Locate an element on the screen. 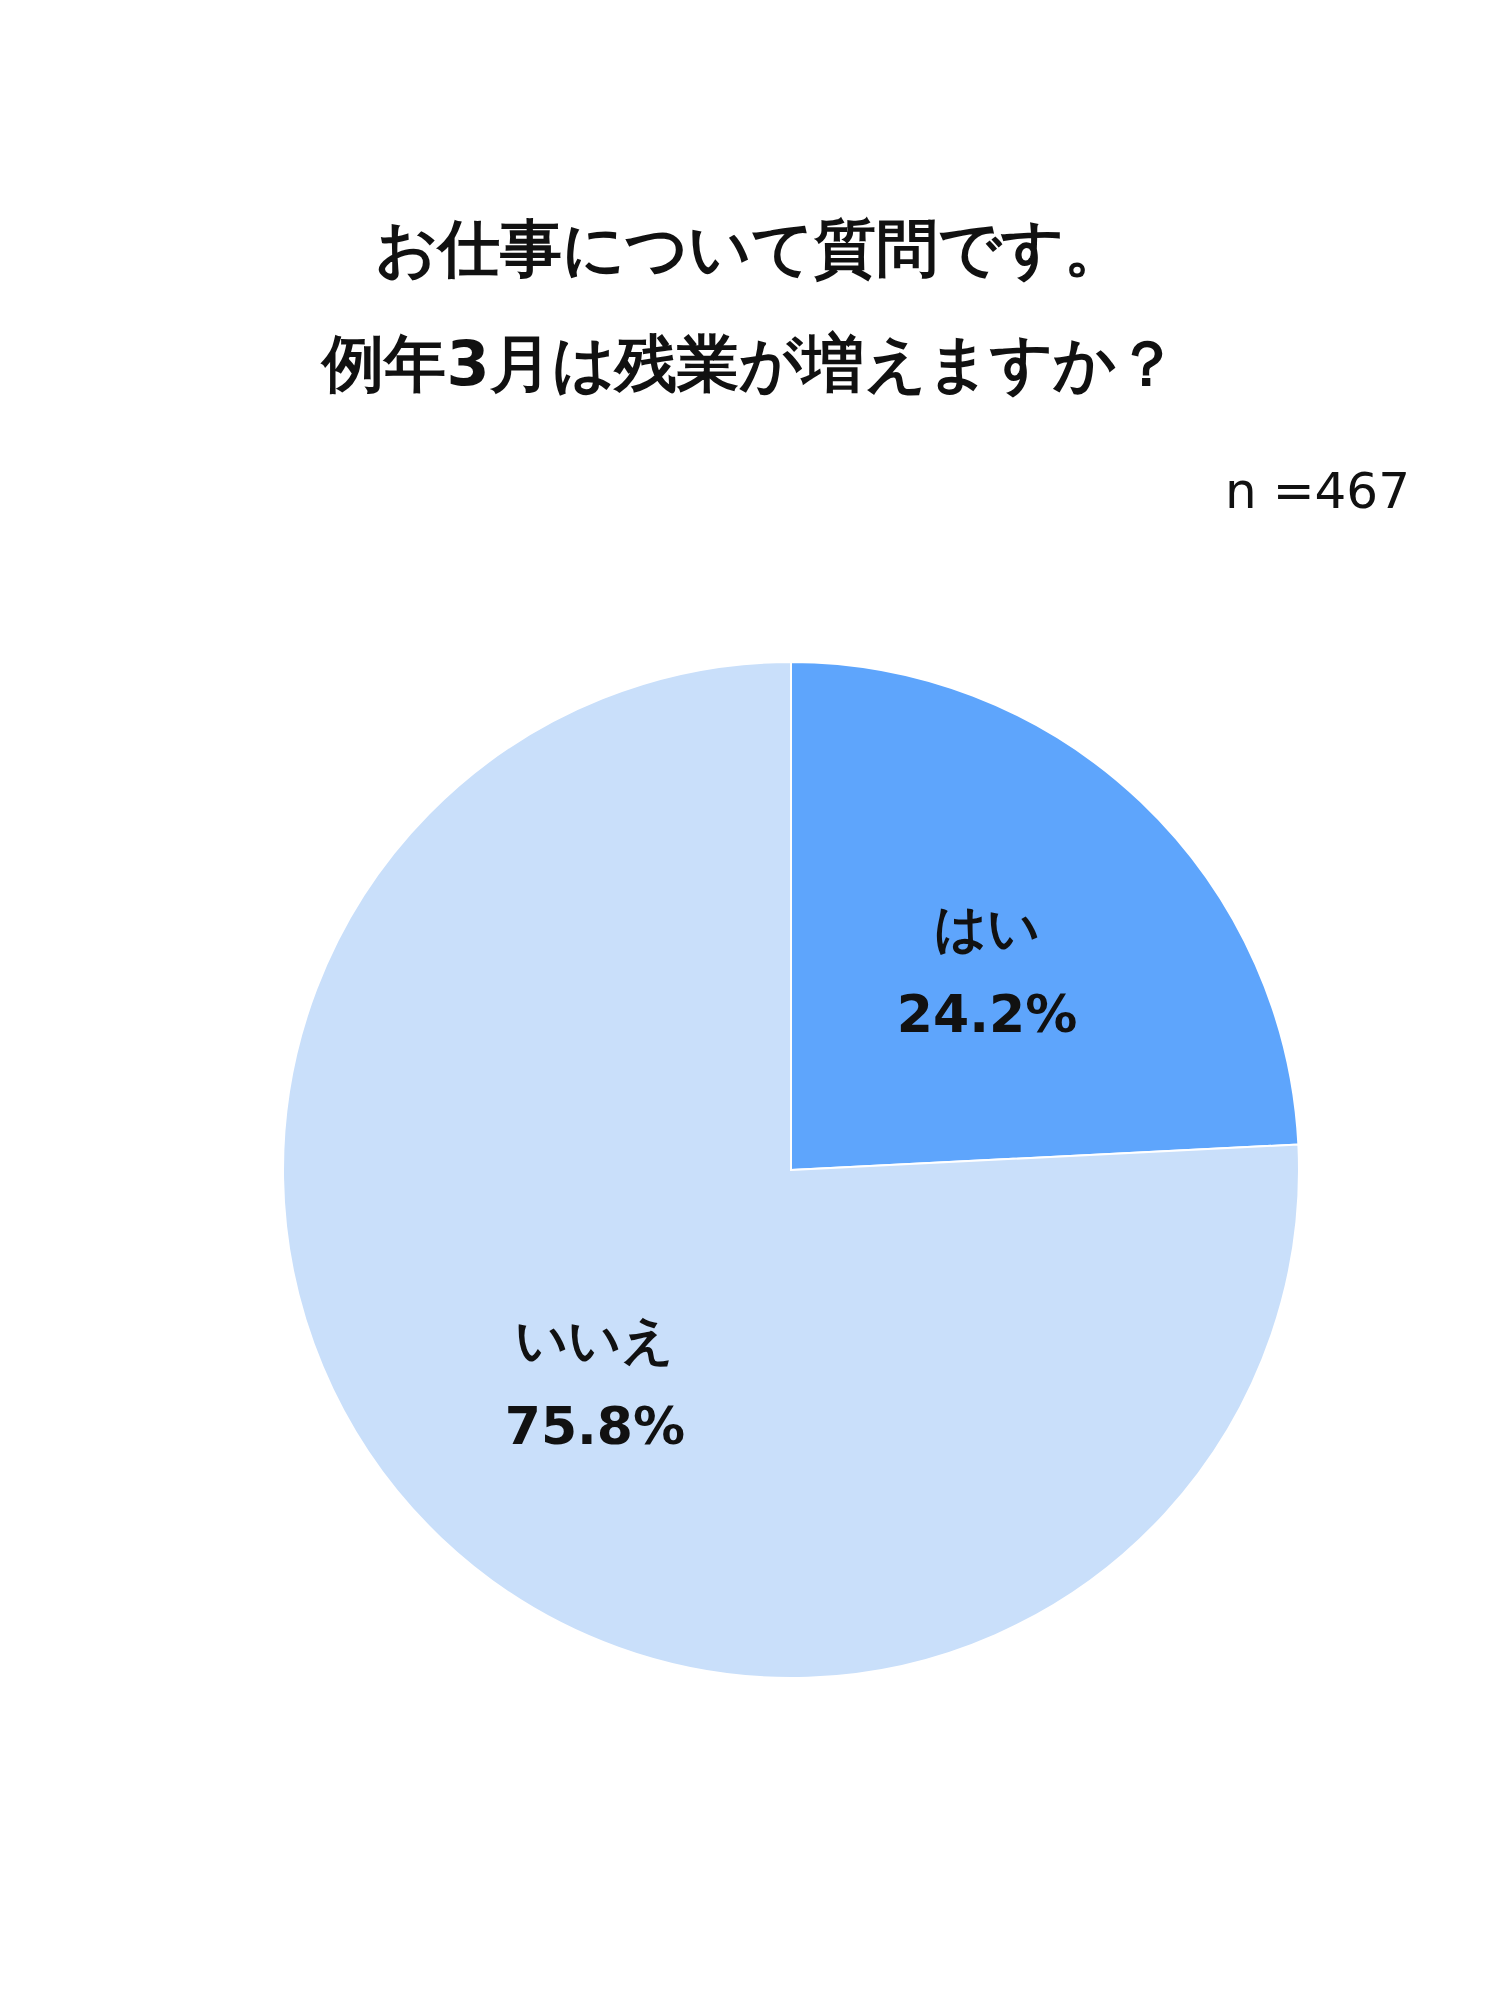 This screenshot has width=1500, height=2000. slice-label: はい is located at coordinates (987, 927).